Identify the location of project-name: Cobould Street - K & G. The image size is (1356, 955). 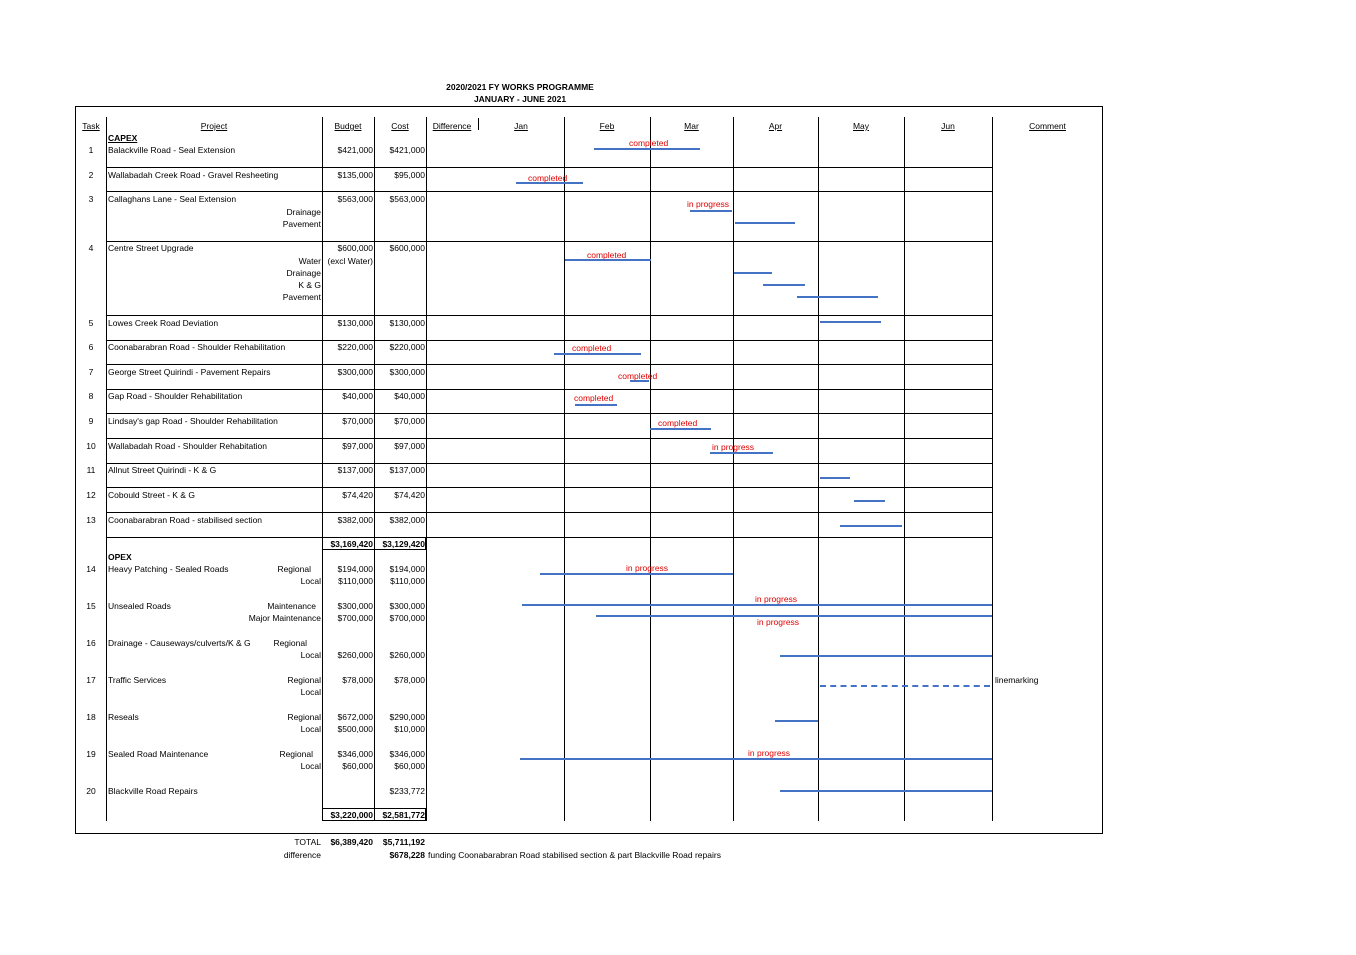
(151, 495).